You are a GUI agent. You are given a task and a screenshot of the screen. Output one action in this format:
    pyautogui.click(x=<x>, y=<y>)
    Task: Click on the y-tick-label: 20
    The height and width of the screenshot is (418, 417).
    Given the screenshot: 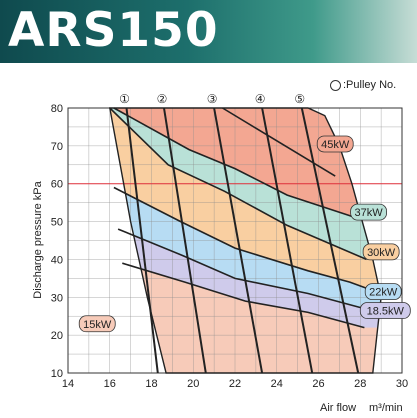 What is the action you would take?
    pyautogui.click(x=57, y=336)
    